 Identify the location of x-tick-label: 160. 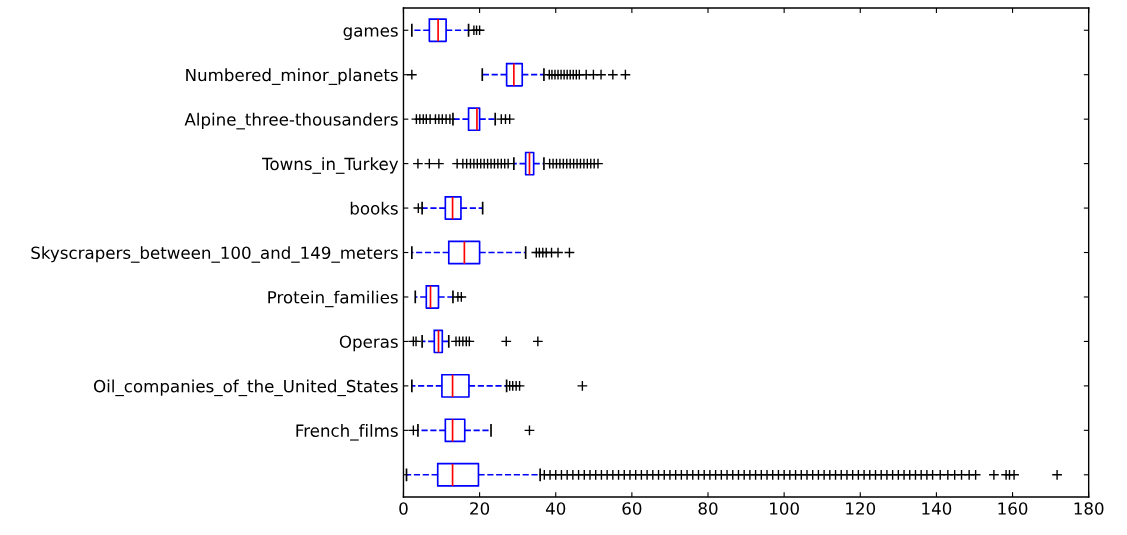
(1013, 508).